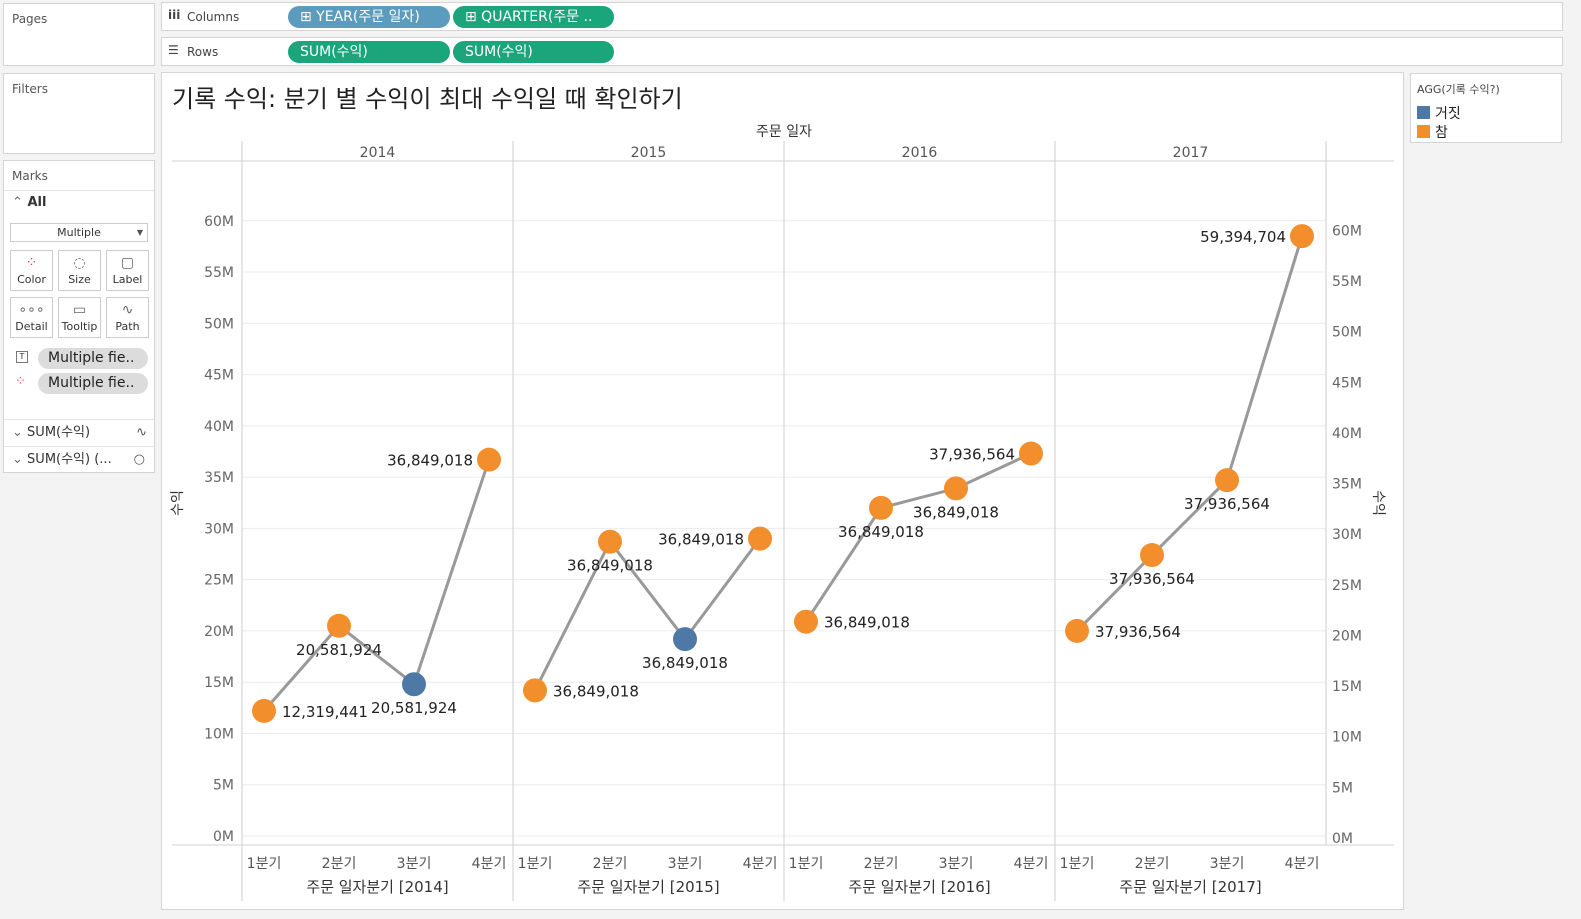 The image size is (1581, 919). What do you see at coordinates (919, 887) in the screenshot?
I see `x-axis-title: 주문 일자분기 [2016]` at bounding box center [919, 887].